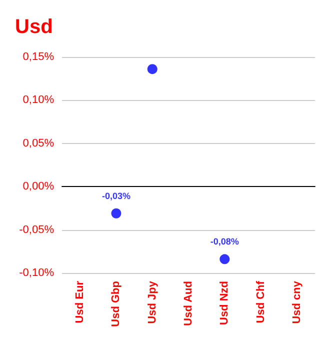 Image resolution: width=329 pixels, height=344 pixels. What do you see at coordinates (36, 273) in the screenshot?
I see `y-tick-label: -0,10%` at bounding box center [36, 273].